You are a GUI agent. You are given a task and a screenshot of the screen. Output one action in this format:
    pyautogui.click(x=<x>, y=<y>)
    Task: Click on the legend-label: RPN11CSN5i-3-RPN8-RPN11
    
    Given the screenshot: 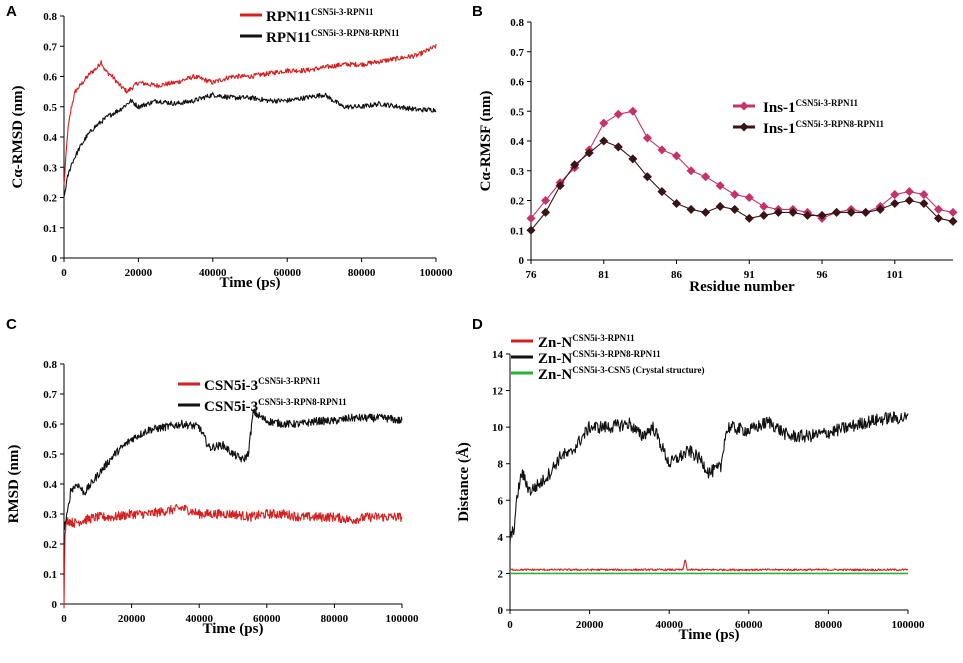 What is the action you would take?
    pyautogui.click(x=333, y=37)
    